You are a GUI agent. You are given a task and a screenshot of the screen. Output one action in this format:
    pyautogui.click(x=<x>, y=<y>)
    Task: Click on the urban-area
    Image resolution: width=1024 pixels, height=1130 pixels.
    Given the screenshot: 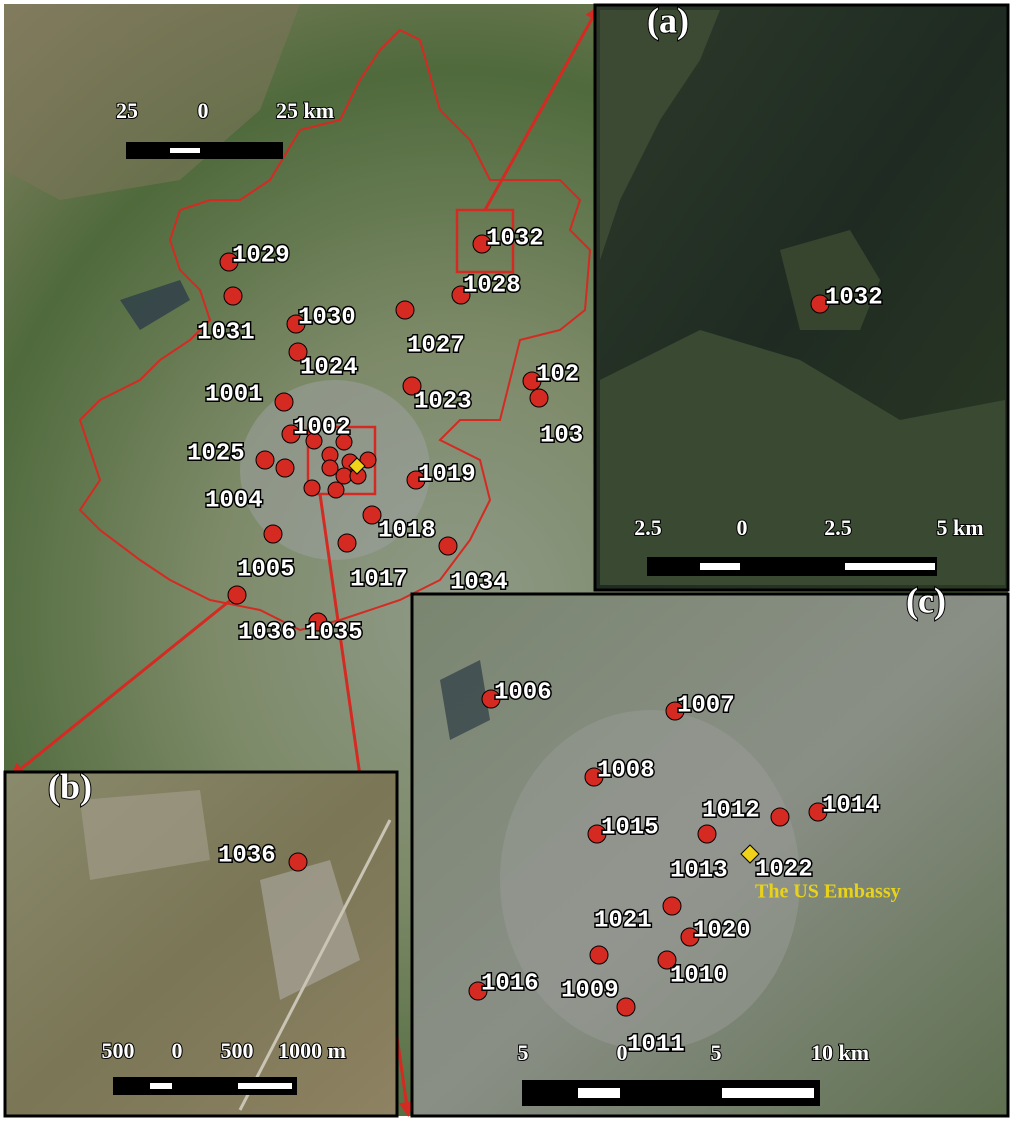 What is the action you would take?
    pyautogui.click(x=650, y=880)
    